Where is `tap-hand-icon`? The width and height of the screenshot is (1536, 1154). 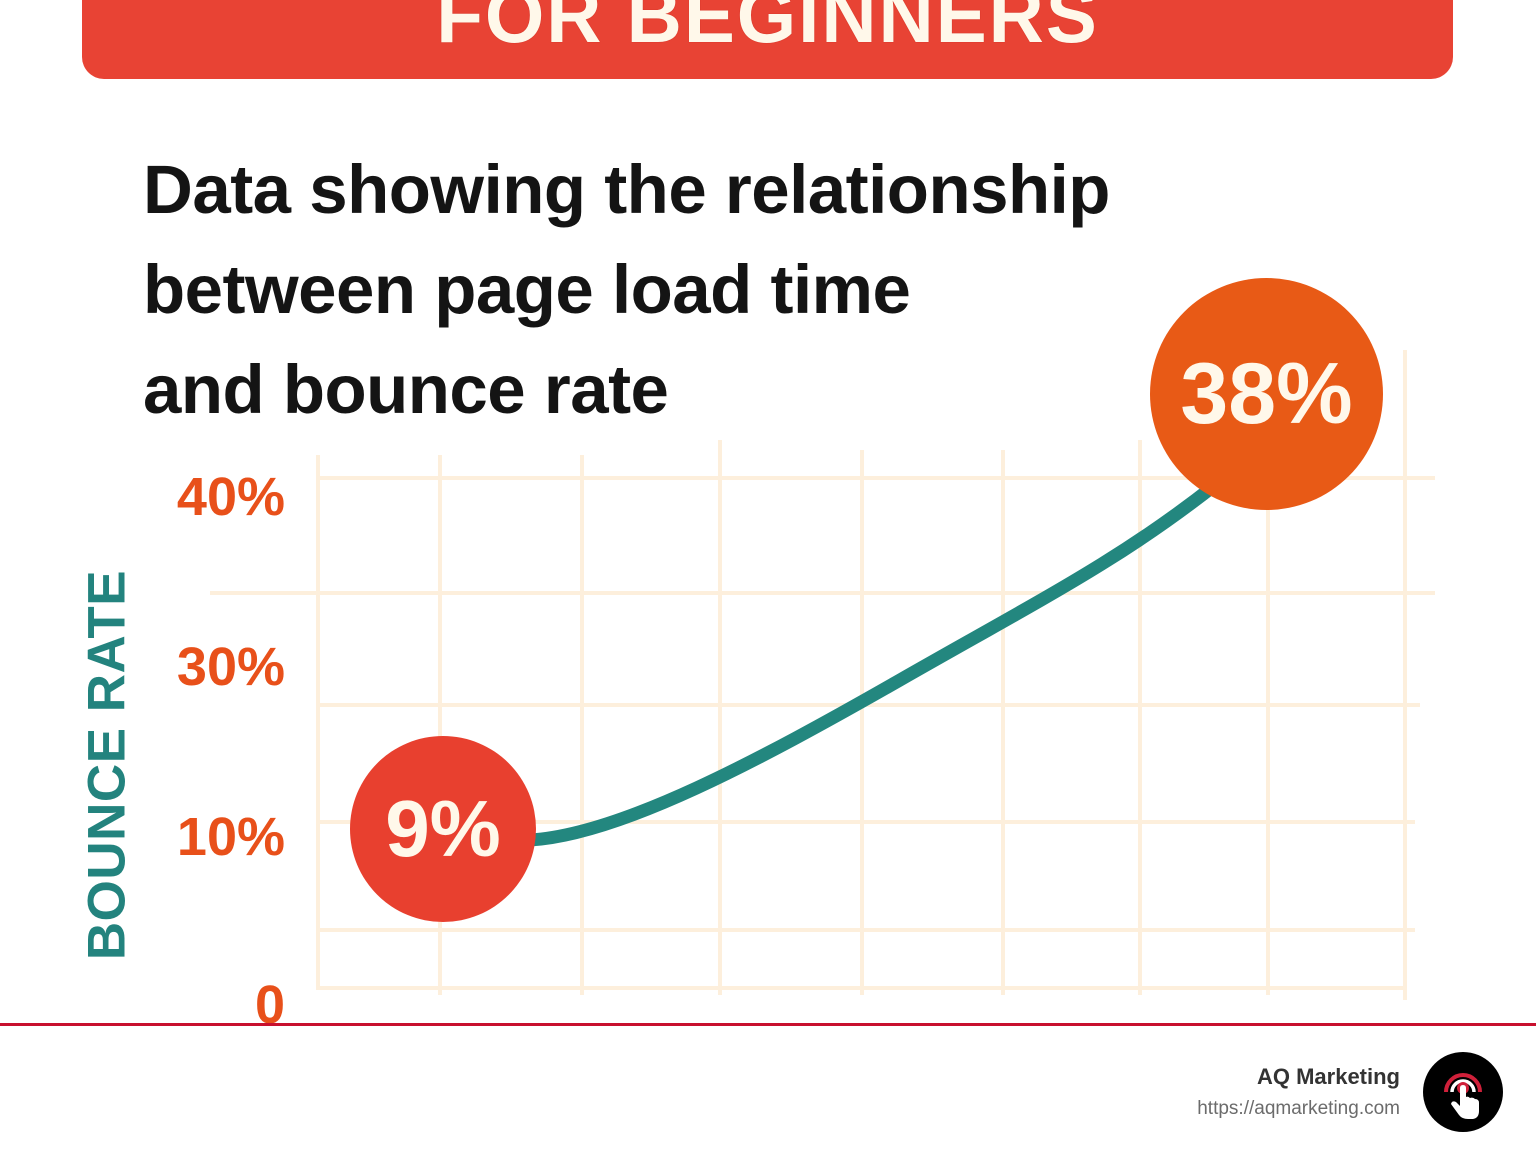 tap-hand-icon is located at coordinates (1463, 1096).